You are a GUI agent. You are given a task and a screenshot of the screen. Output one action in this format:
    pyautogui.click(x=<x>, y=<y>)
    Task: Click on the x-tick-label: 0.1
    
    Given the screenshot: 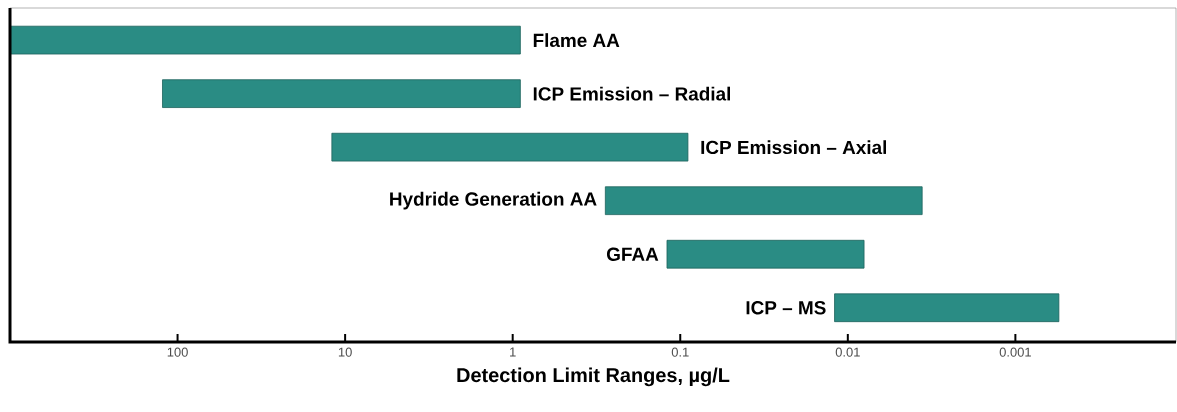 What is the action you would take?
    pyautogui.click(x=680, y=352)
    